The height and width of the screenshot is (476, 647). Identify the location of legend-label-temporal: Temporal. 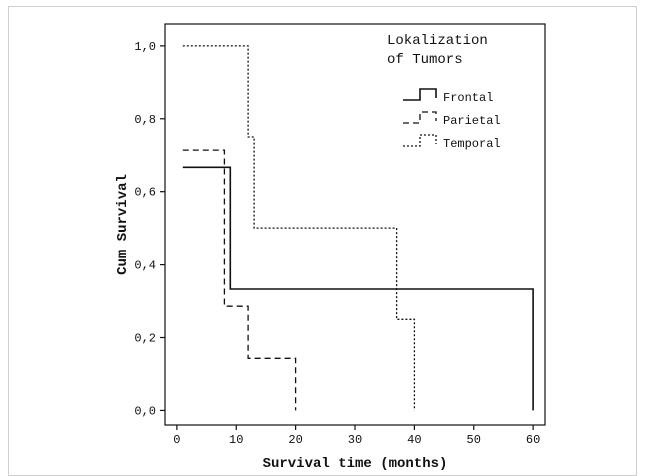
(472, 144).